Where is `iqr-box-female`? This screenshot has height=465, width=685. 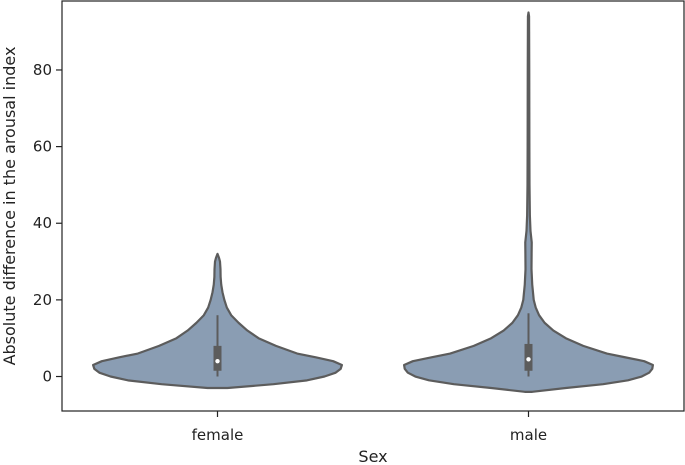
iqr-box-female is located at coordinates (217, 358).